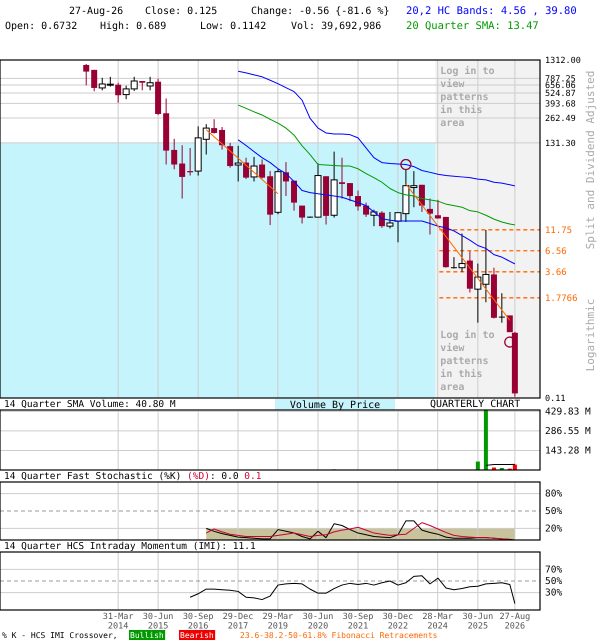  I want to click on x-tick-label: 31-Mar 2014, so click(118, 622).